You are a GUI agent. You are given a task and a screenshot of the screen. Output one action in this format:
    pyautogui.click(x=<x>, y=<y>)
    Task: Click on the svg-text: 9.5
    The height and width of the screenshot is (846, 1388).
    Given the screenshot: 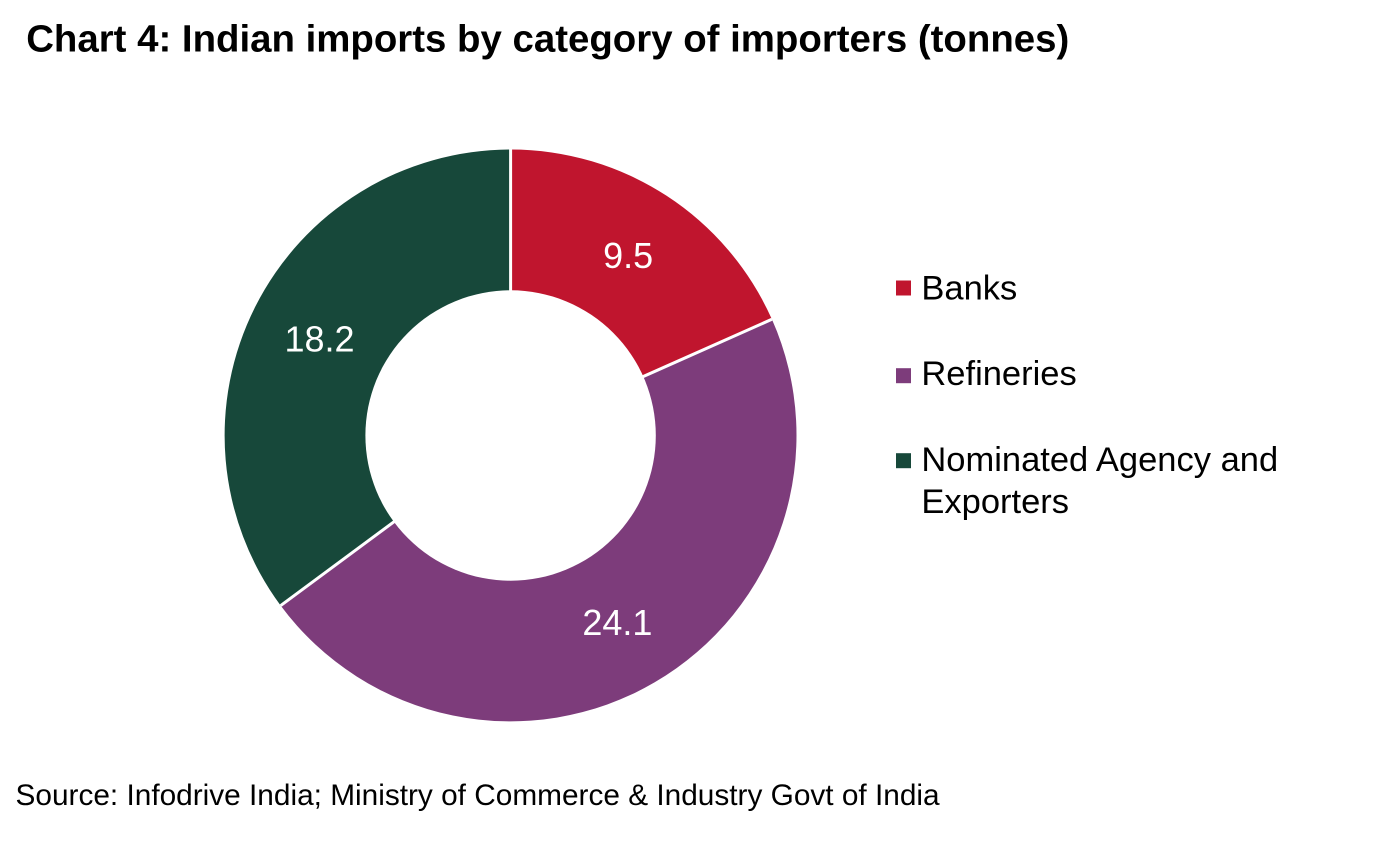 What is the action you would take?
    pyautogui.click(x=628, y=255)
    